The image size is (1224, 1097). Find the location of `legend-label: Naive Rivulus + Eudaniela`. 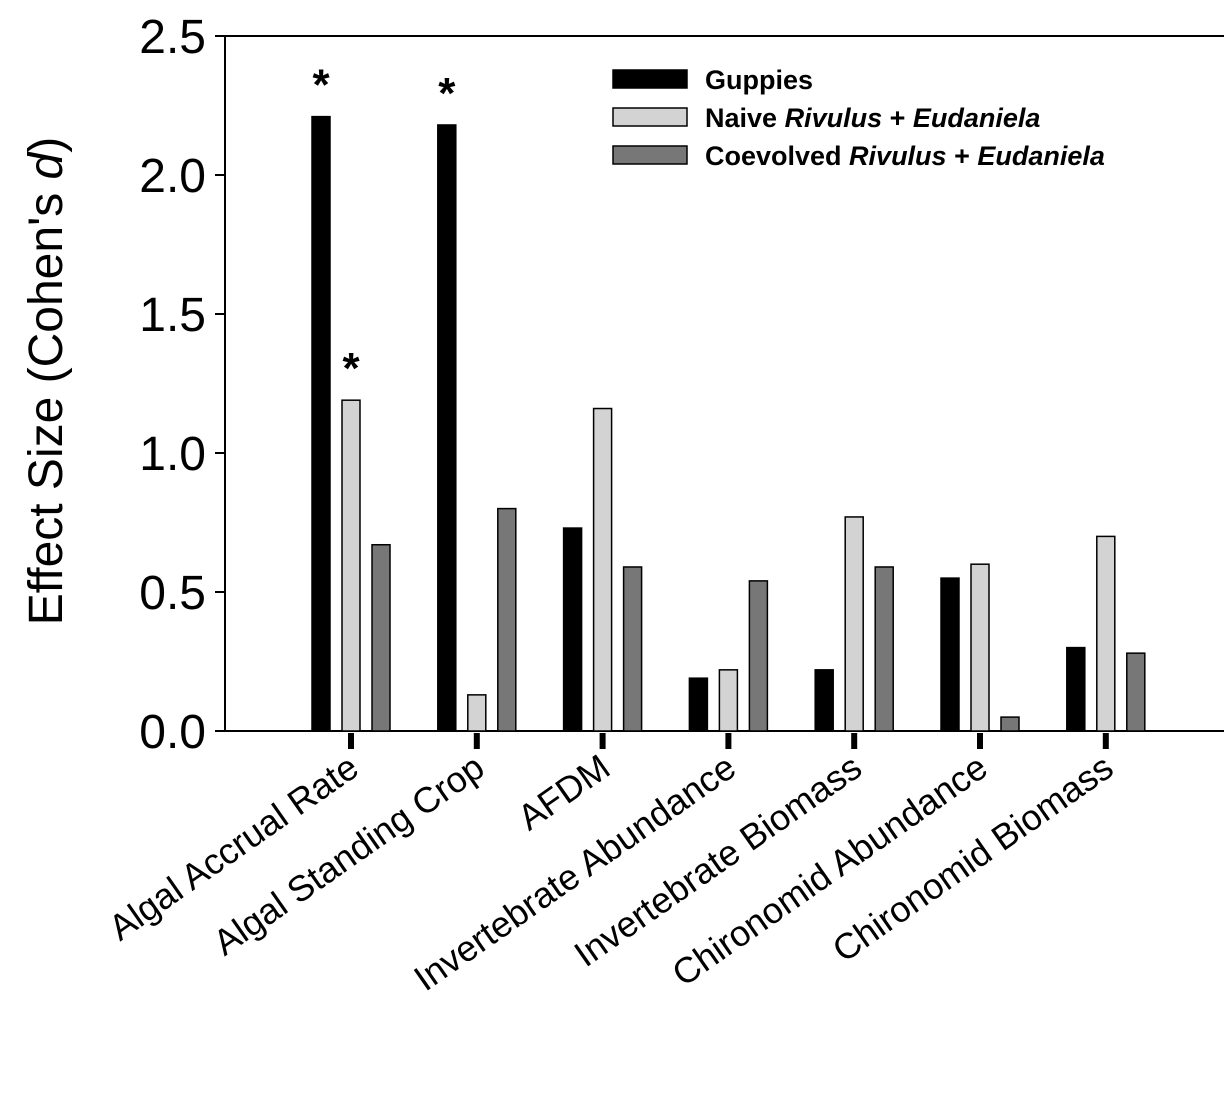

legend-label: Naive Rivulus + Eudaniela is located at coordinates (872, 118).